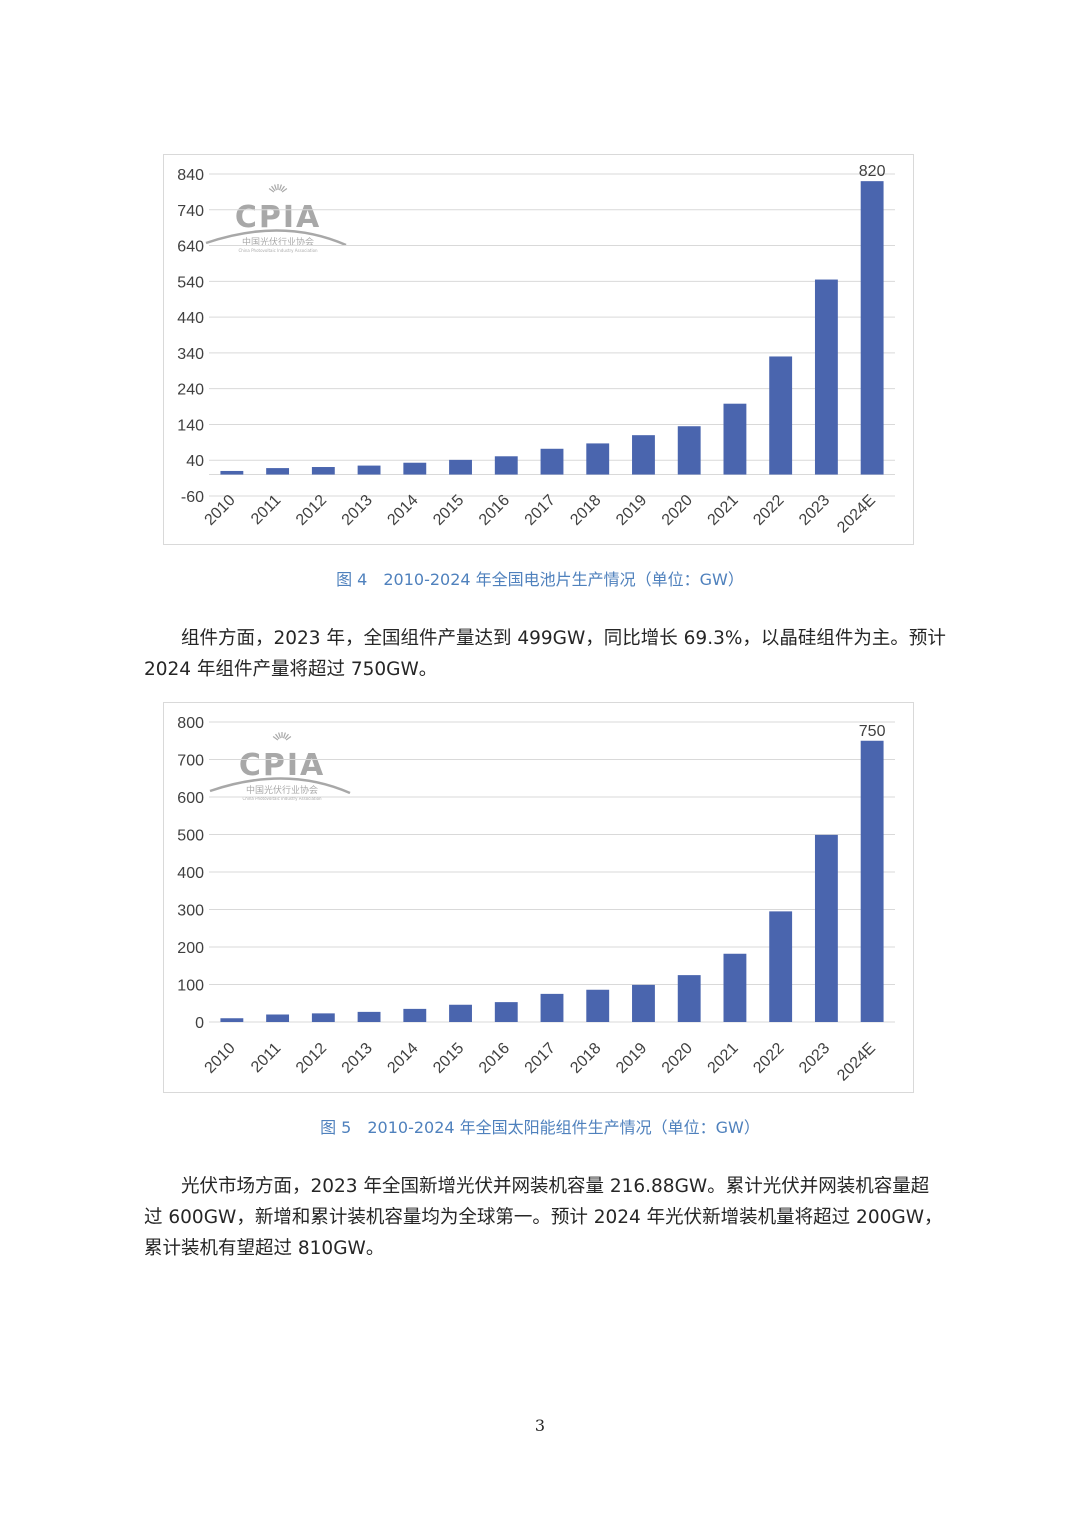 Image resolution: width=1080 pixels, height=1528 pixels. What do you see at coordinates (540, 1127) in the screenshot?
I see `figure-5-caption: 图 5 2010-2024 年全国太阳能组件生产情况（单位：GW）` at bounding box center [540, 1127].